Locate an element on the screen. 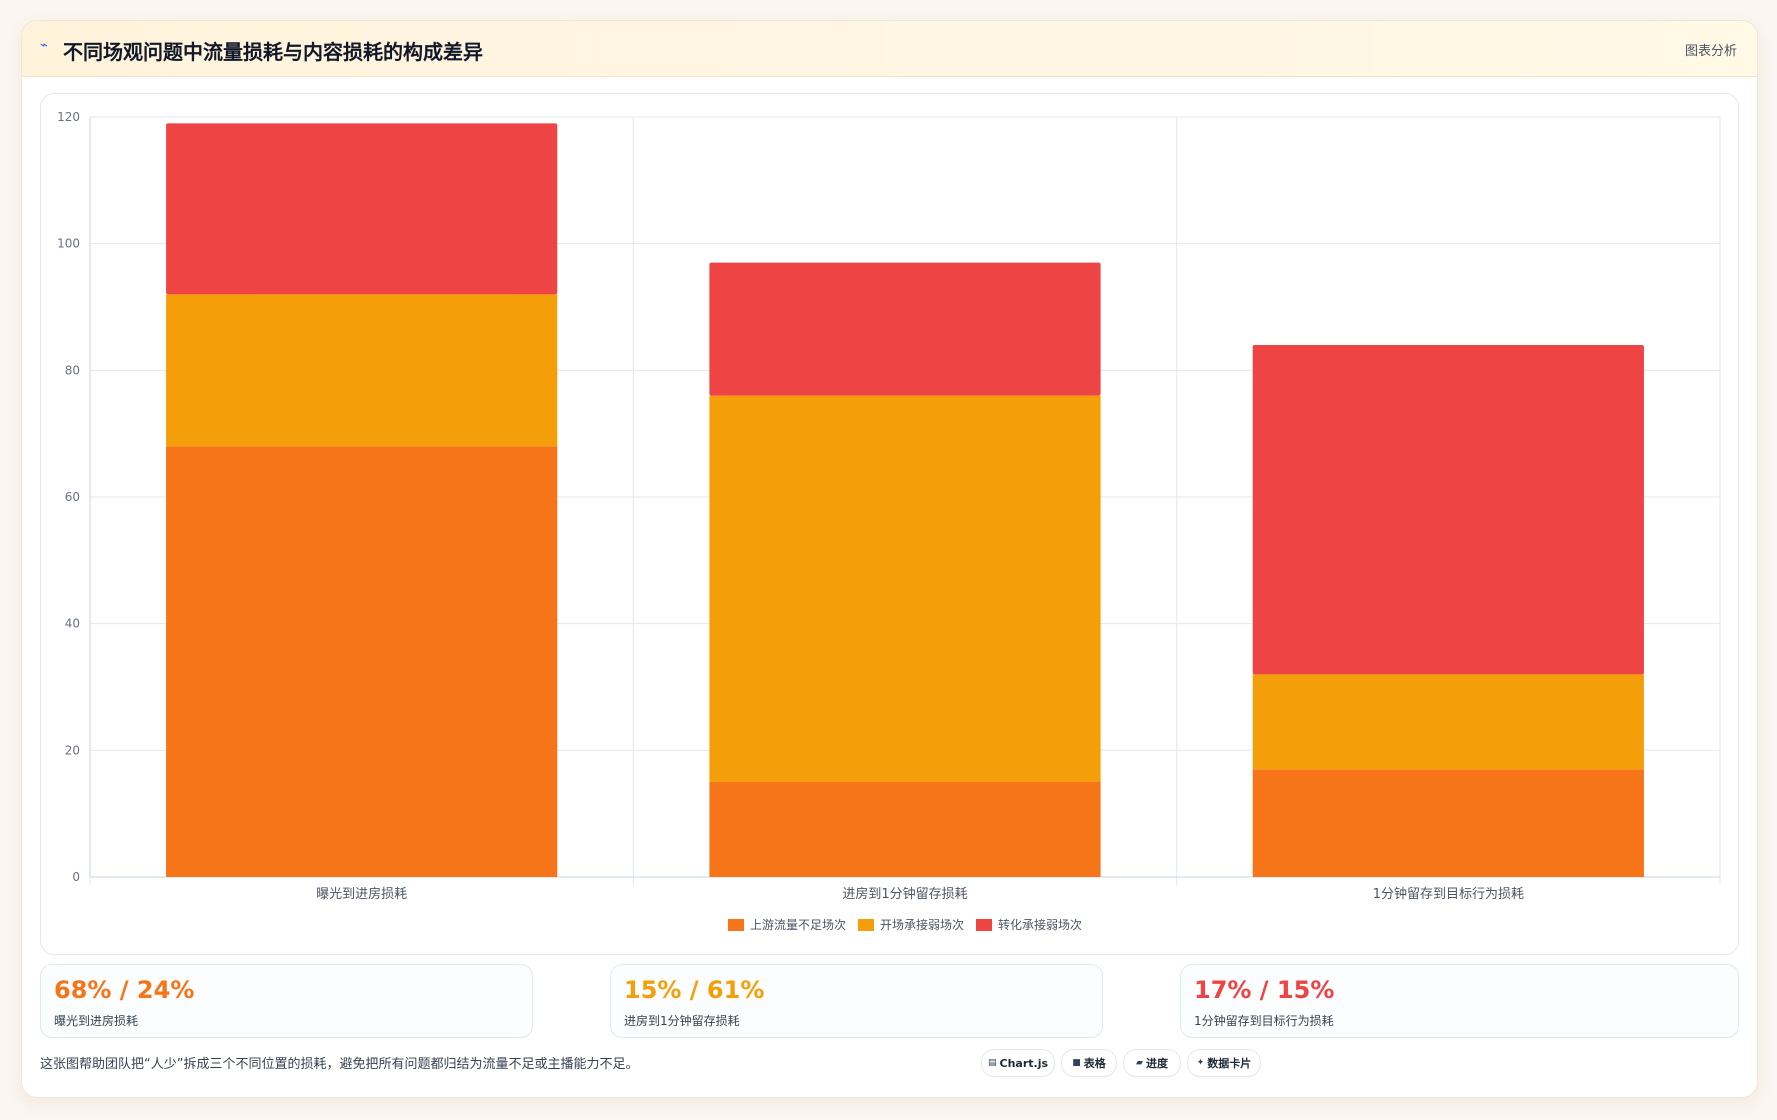  data-card-badge: ✦ 数据卡片 is located at coordinates (1224, 1063).